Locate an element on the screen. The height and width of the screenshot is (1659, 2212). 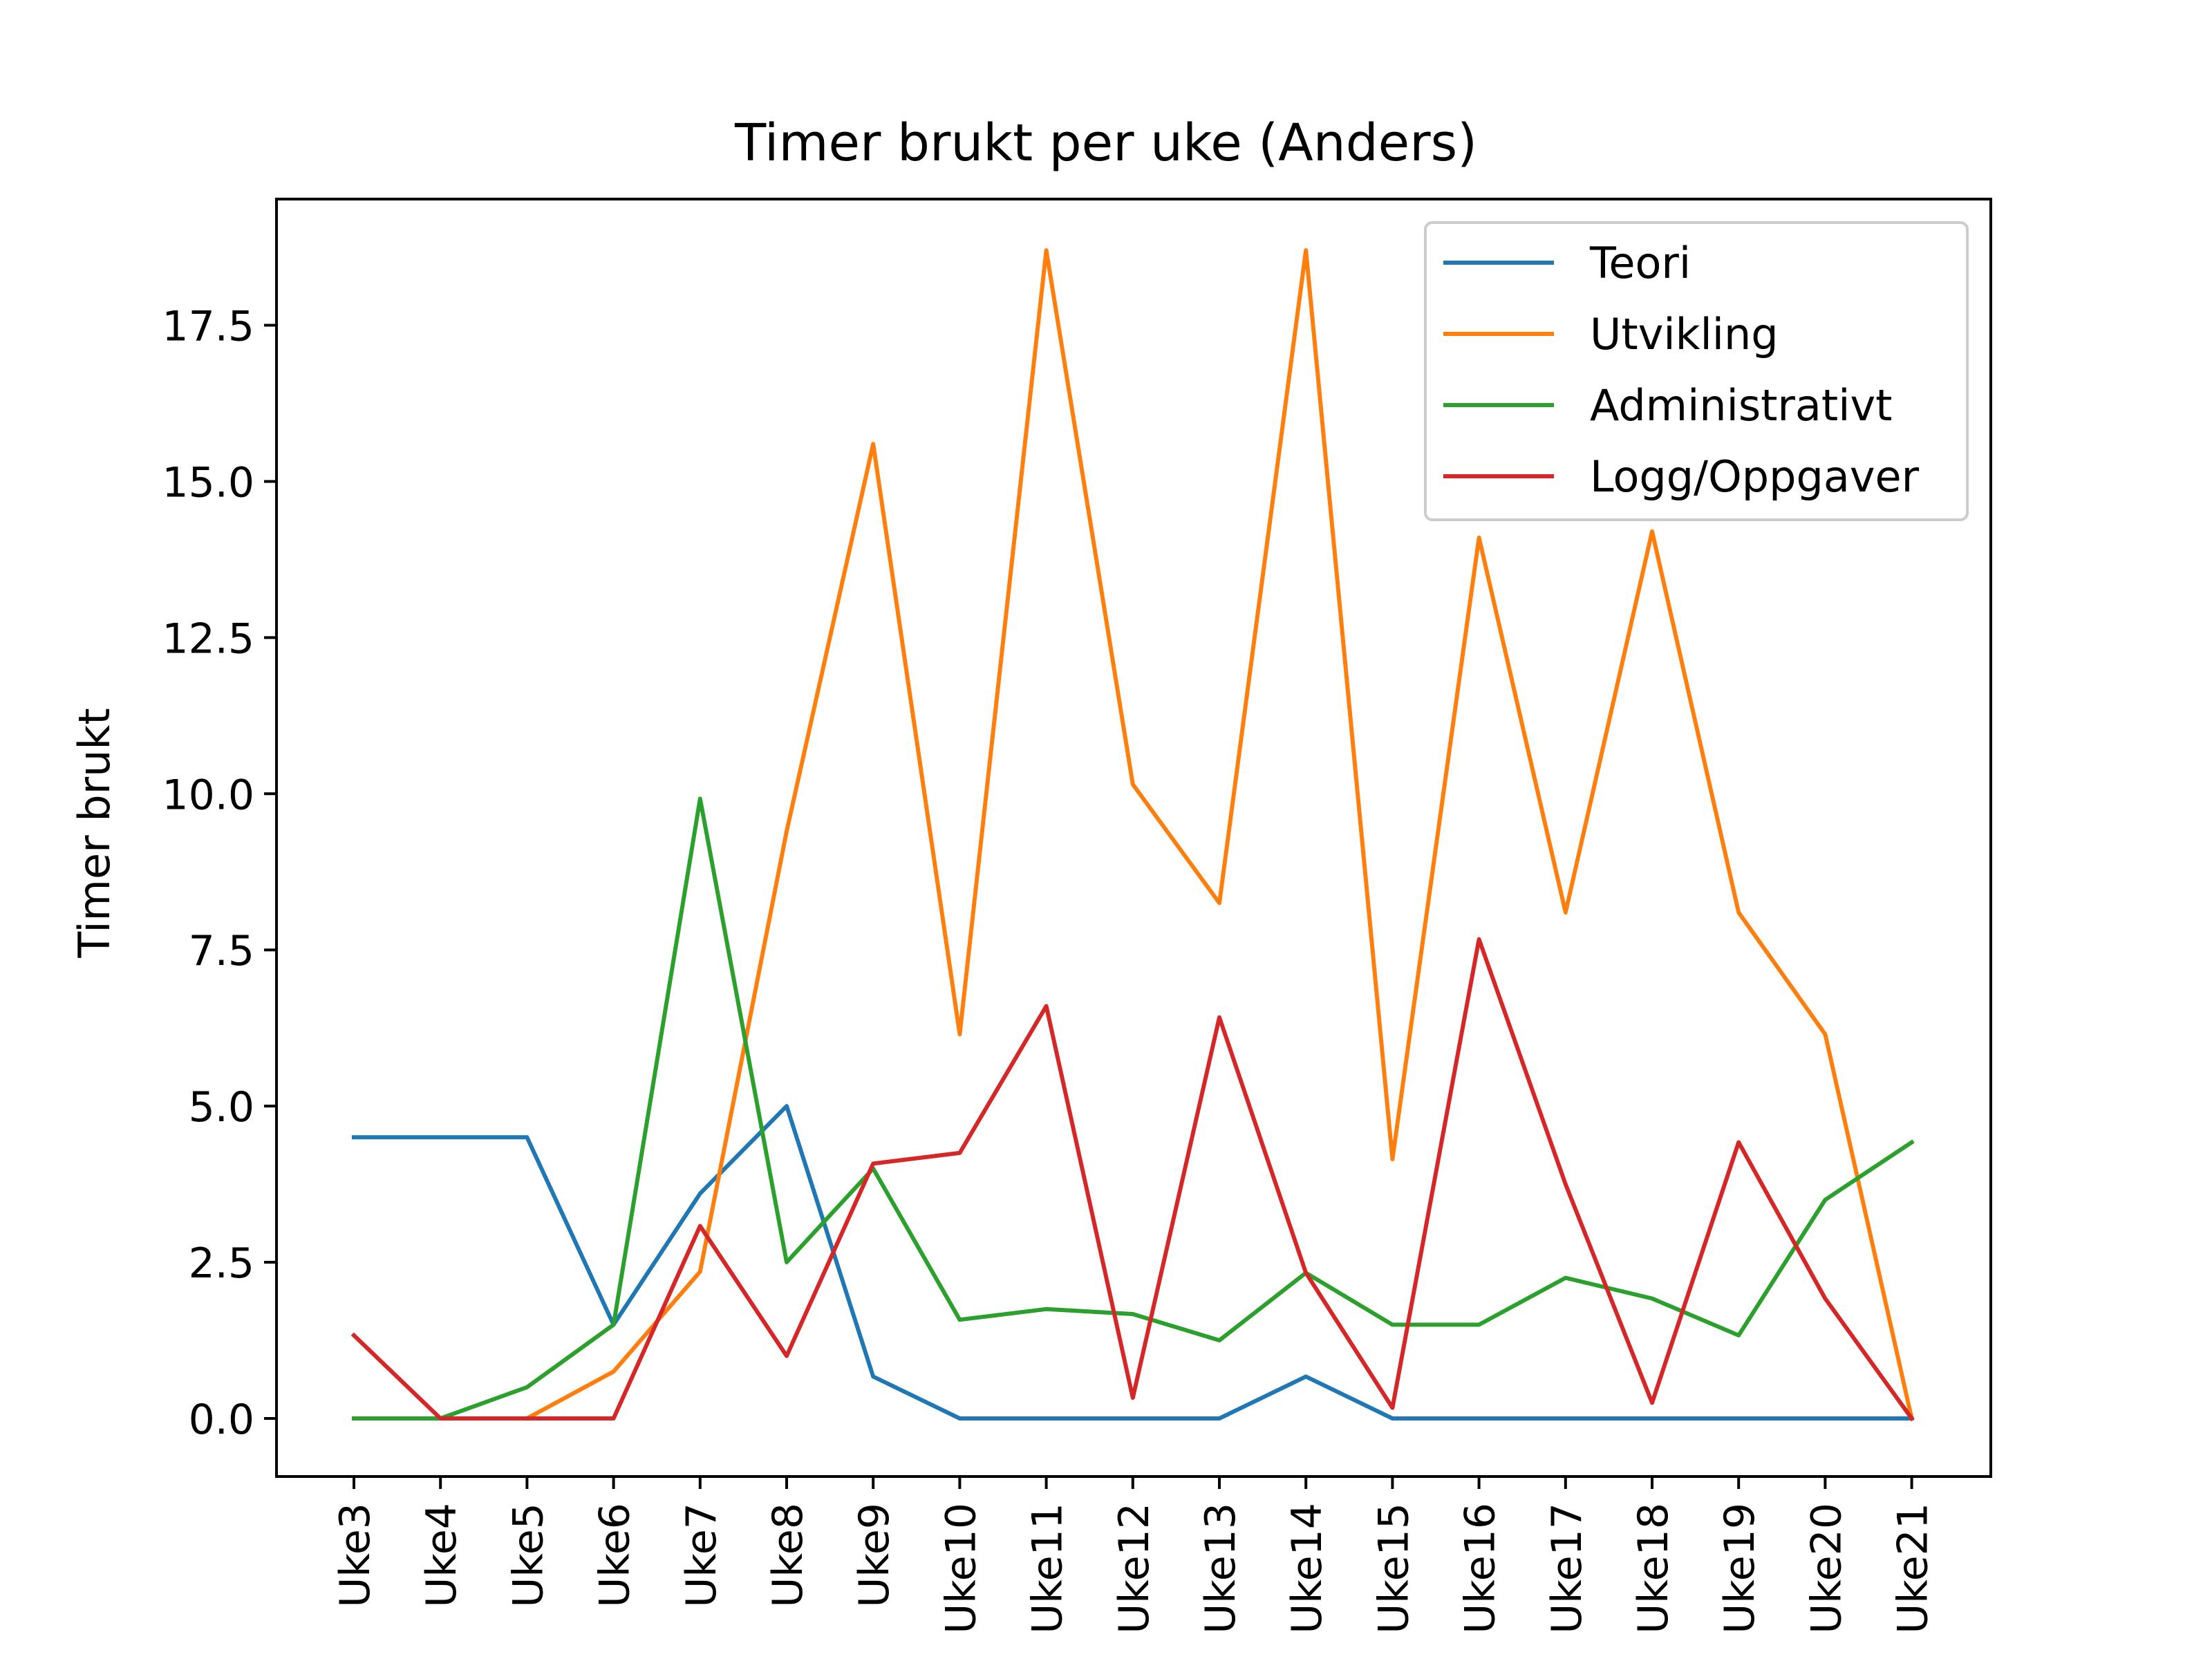
x-tick-label: Uke6 is located at coordinates (615, 1555).